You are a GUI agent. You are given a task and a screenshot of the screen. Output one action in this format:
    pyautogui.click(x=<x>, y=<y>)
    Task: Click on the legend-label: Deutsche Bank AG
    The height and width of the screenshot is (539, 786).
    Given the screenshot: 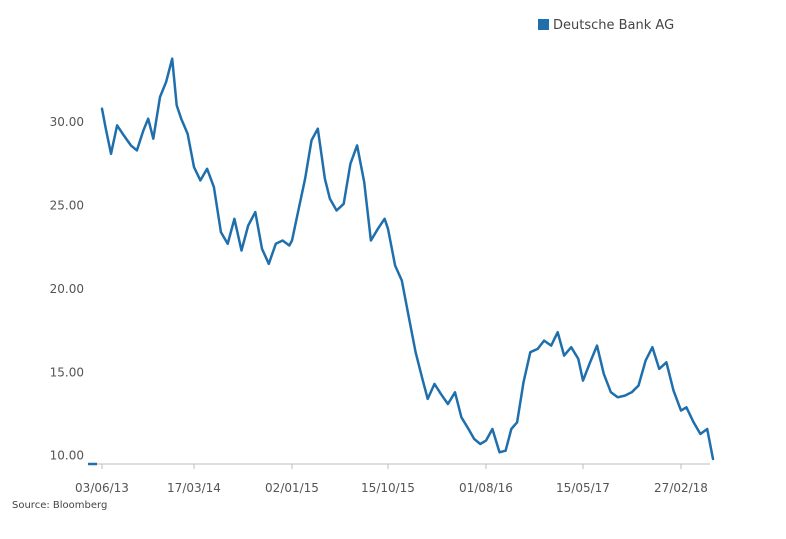 What is the action you would take?
    pyautogui.click(x=613, y=25)
    